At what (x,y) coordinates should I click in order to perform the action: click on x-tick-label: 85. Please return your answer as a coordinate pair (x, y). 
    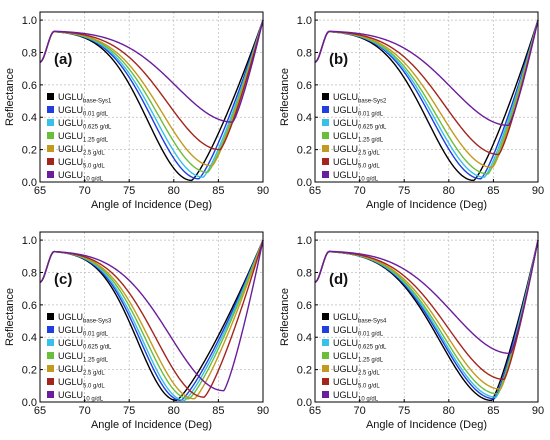
    Looking at the image, I should click on (493, 191).